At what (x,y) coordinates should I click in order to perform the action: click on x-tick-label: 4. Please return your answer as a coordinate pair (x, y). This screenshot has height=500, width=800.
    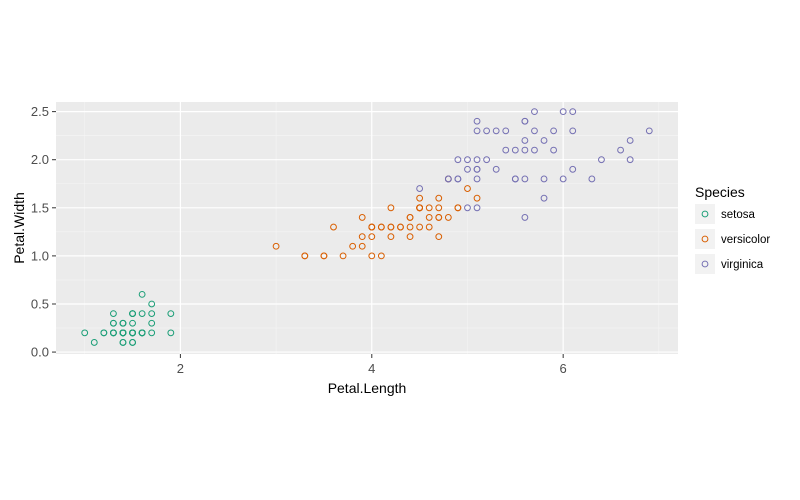
    Looking at the image, I should click on (371, 368).